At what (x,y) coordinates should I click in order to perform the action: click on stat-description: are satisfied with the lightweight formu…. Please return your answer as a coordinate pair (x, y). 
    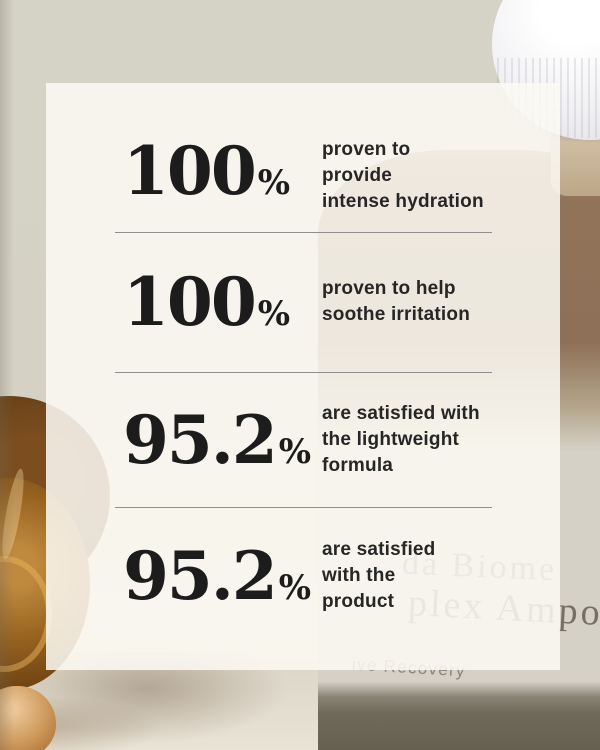
    Looking at the image, I should click on (401, 439).